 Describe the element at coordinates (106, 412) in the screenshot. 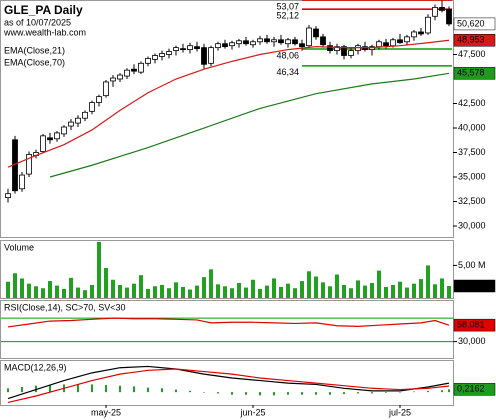

I see `x-tick-label: may-25` at that location.